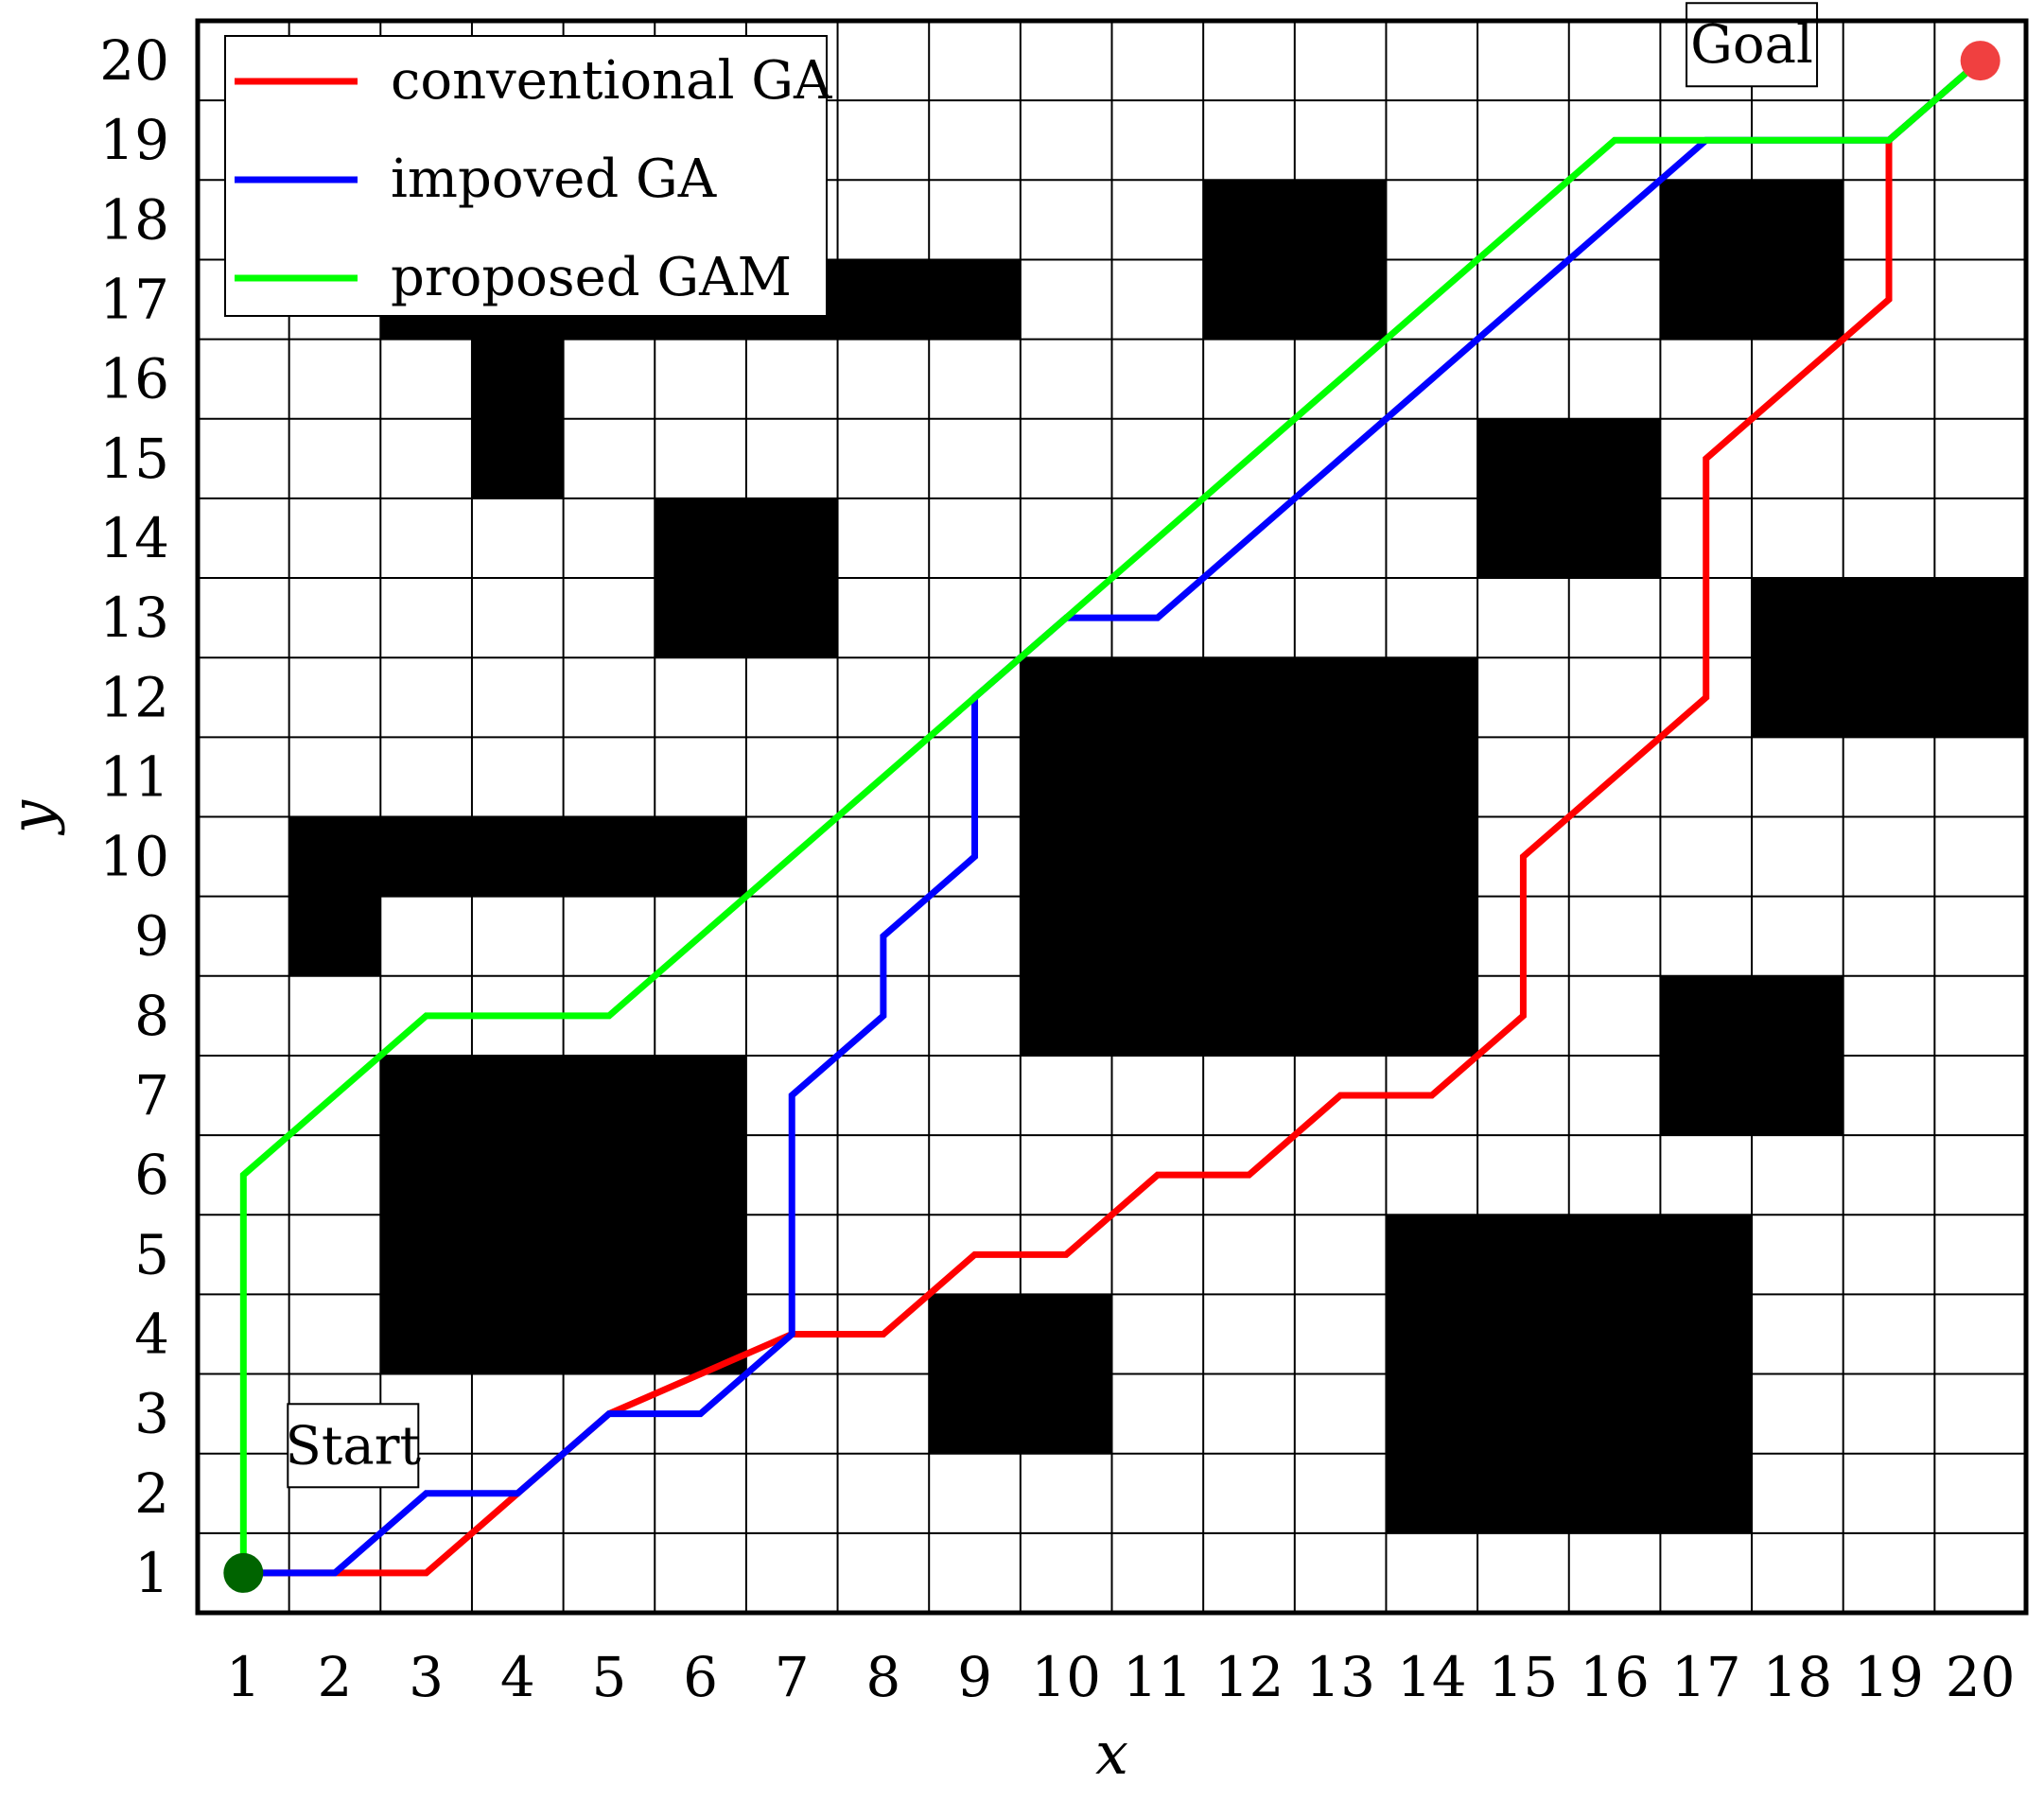 This screenshot has height=1801, width=2044. Describe the element at coordinates (591, 277) in the screenshot. I see `legend-label-3: proposed GAM` at that location.